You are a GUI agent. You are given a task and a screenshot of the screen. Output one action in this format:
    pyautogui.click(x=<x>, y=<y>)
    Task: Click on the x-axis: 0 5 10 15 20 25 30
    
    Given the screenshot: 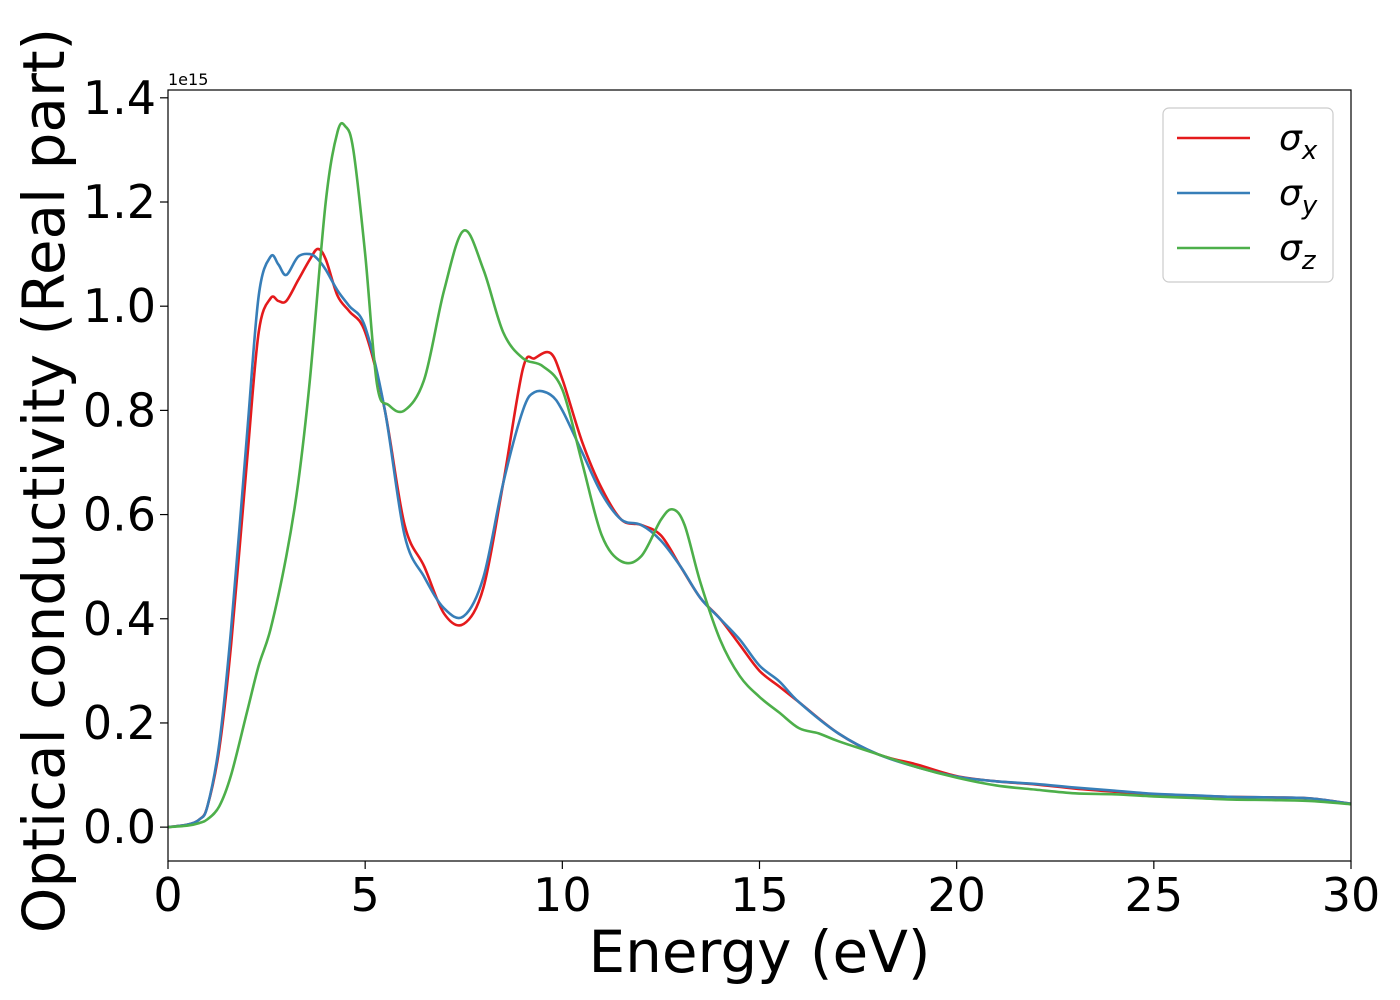 What is the action you would take?
    pyautogui.click(x=766, y=891)
    